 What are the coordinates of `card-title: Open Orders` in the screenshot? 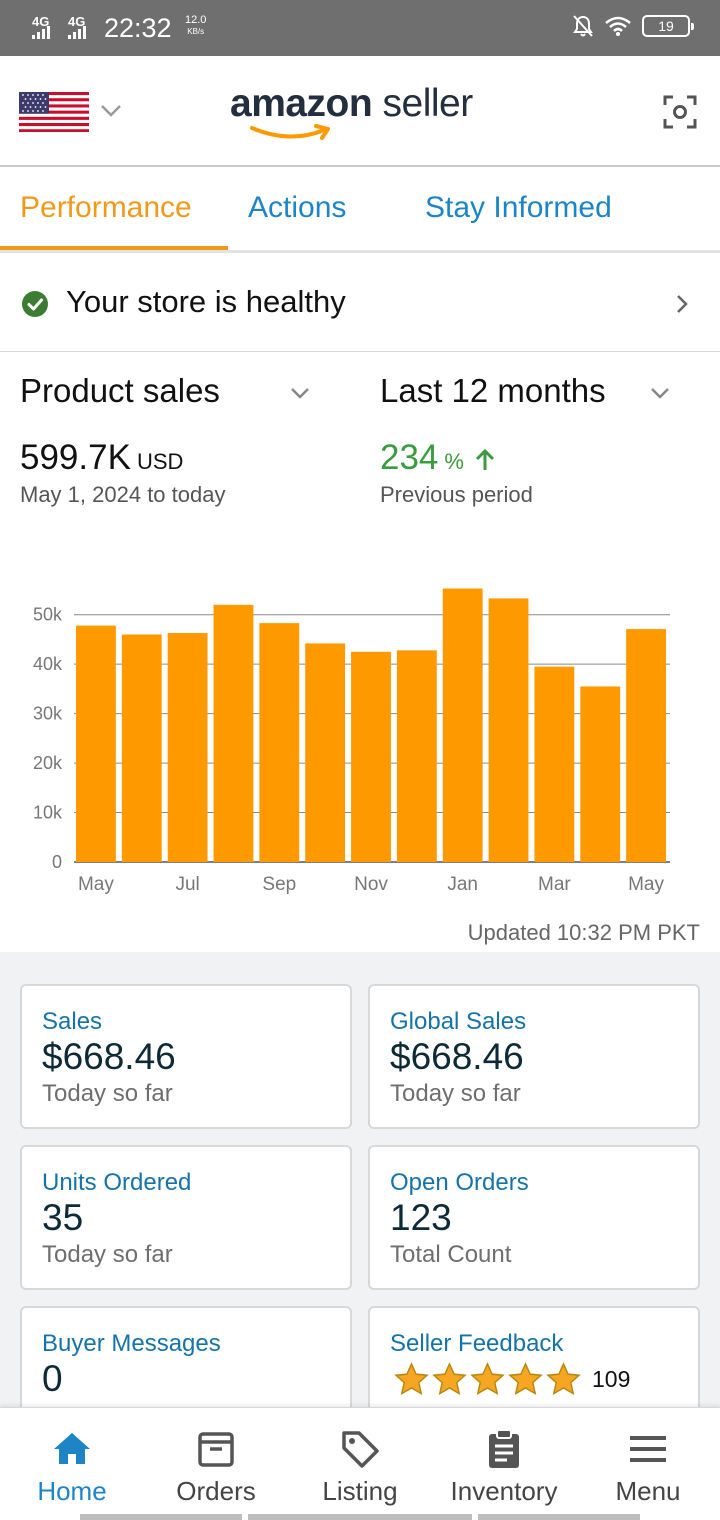 It's located at (459, 1182).